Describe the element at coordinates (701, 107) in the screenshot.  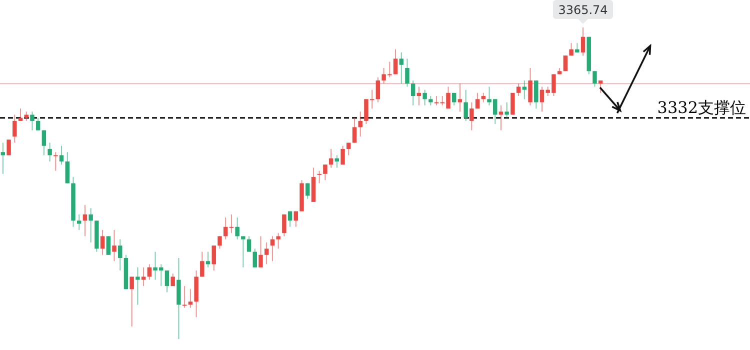
I see `ref-line-label: 3332支撑位` at that location.